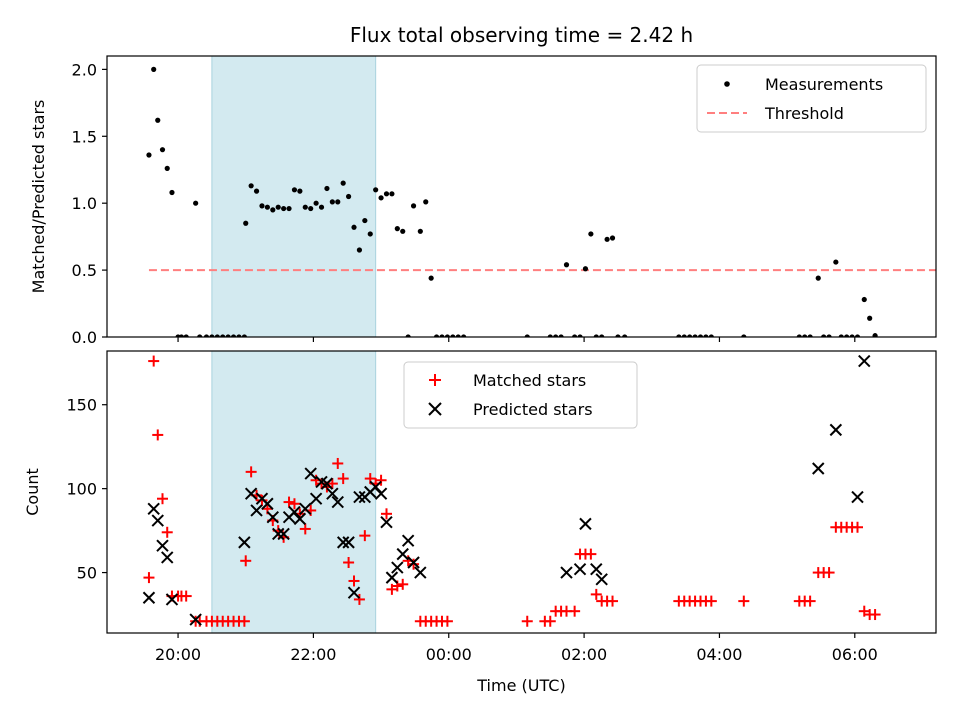 This screenshot has height=720, width=960. I want to click on x-tick-label: 06:00, so click(855, 654).